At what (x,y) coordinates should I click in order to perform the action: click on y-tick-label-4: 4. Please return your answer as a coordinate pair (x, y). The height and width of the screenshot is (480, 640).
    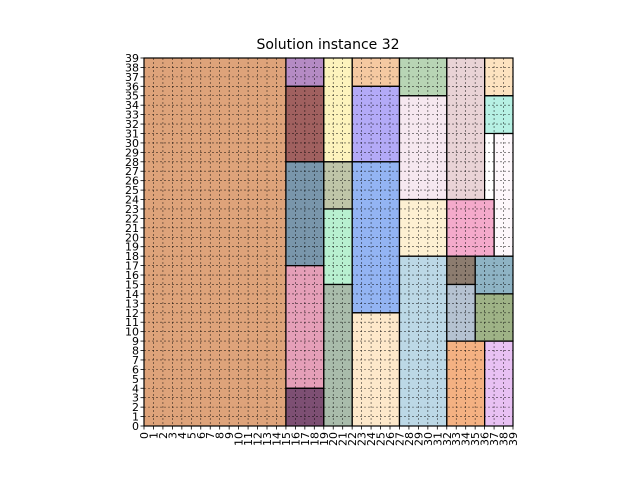
    Looking at the image, I should click on (135, 388).